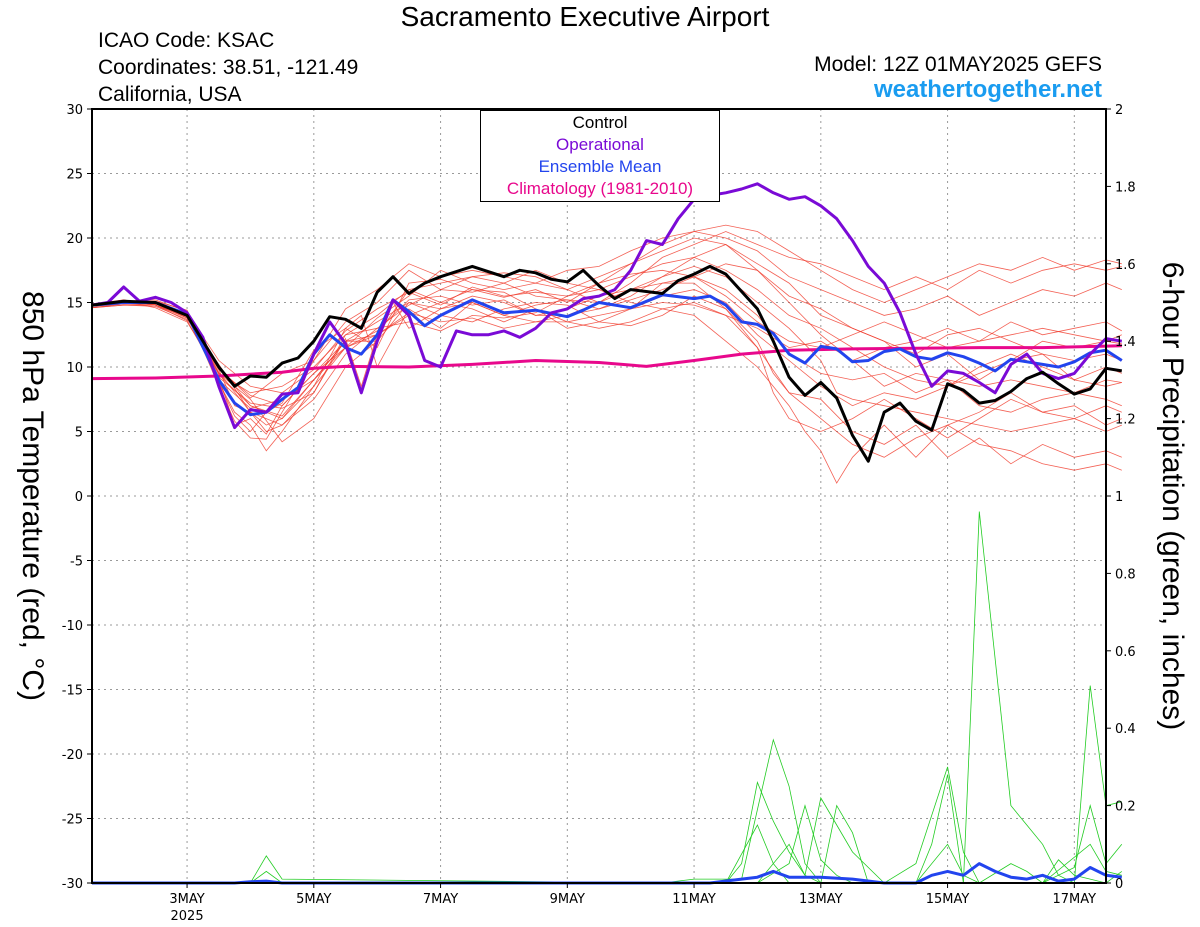 The image size is (1200, 927). What do you see at coordinates (76, 562) in the screenshot?
I see `y-tick-label: -5` at bounding box center [76, 562].